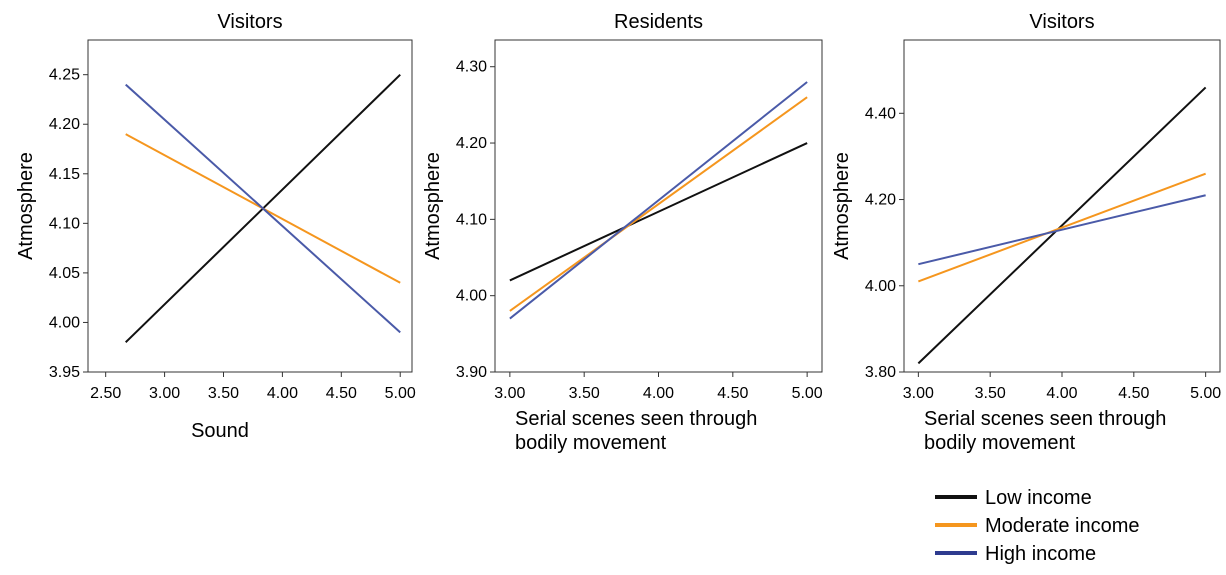  Describe the element at coordinates (880, 113) in the screenshot. I see `y-tick-label: 4.40` at that location.